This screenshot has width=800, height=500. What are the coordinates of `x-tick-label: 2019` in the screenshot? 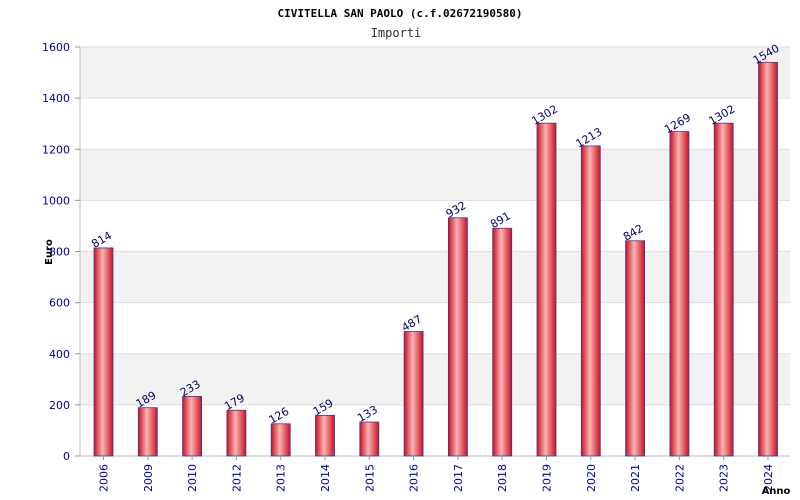 It's located at (547, 478).